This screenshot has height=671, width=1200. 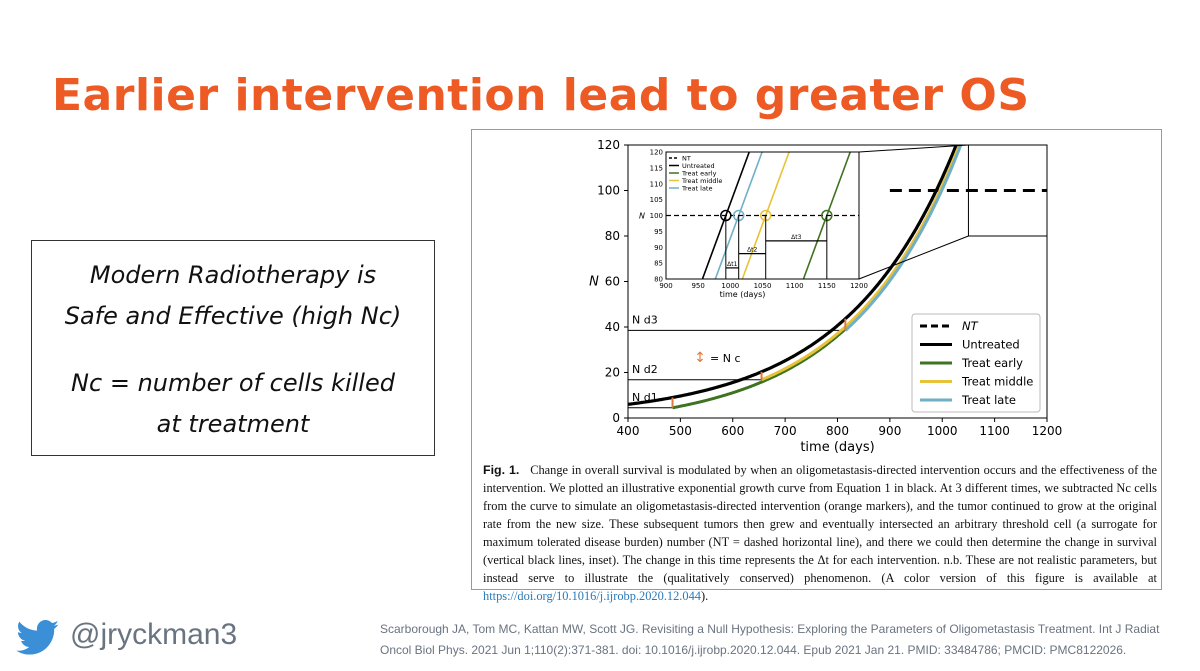 What do you see at coordinates (38, 638) in the screenshot?
I see `twitter-bird-icon` at bounding box center [38, 638].